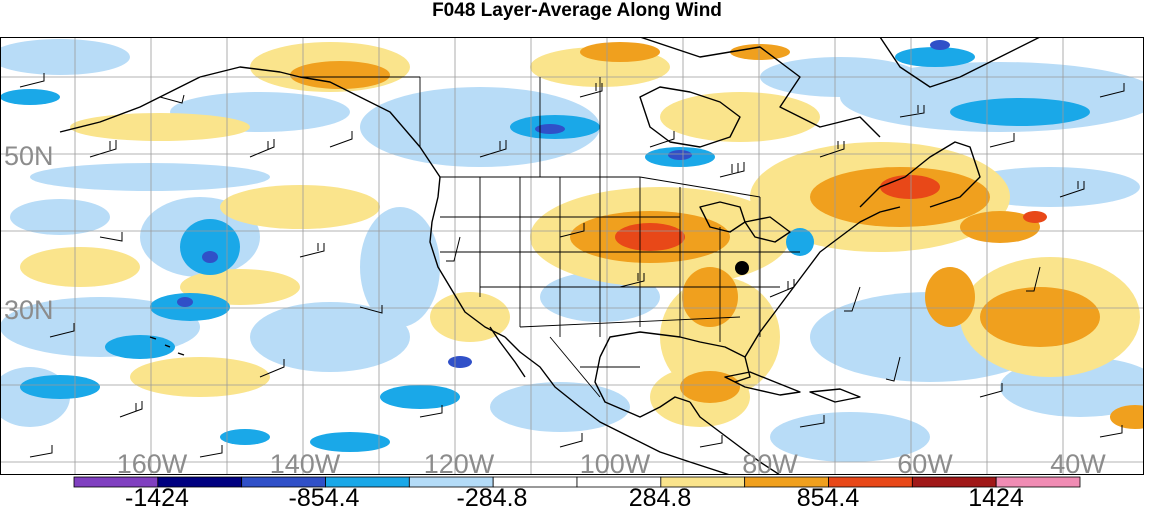  I want to click on lon-label: 40W, so click(1078, 462).